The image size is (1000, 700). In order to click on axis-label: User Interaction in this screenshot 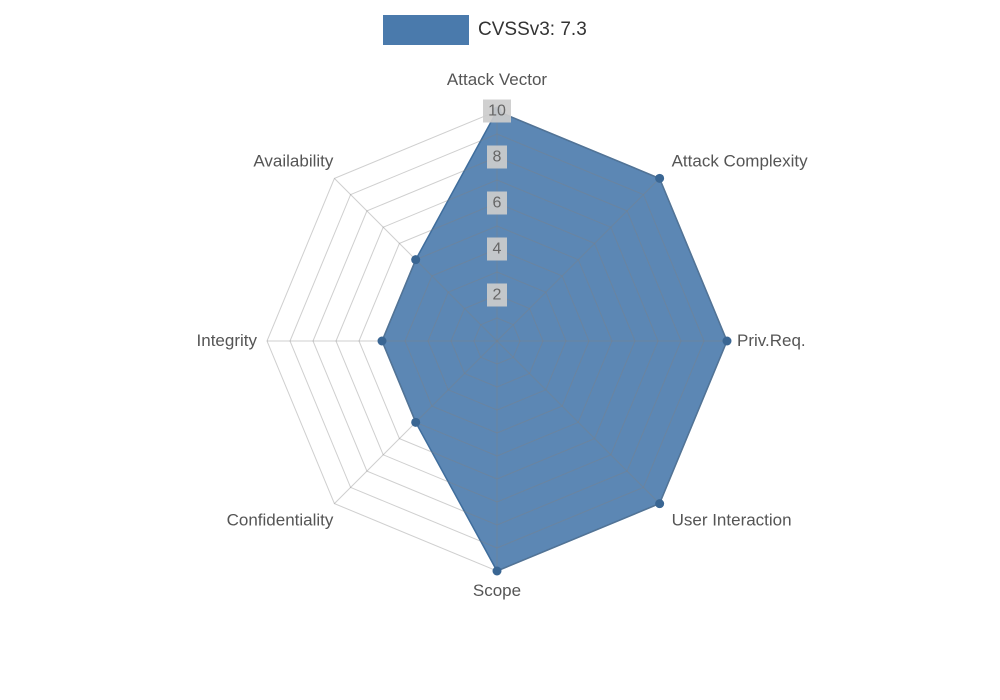, I will do `click(732, 520)`.